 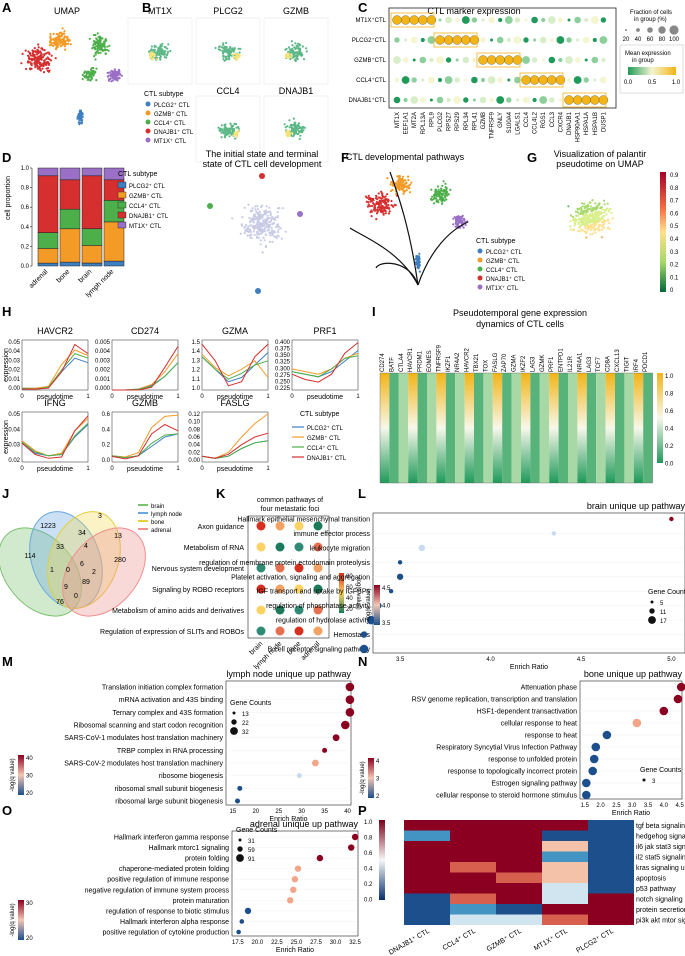 What do you see at coordinates (301, 812) in the screenshot?
I see `panel_m-xtick: 30` at bounding box center [301, 812].